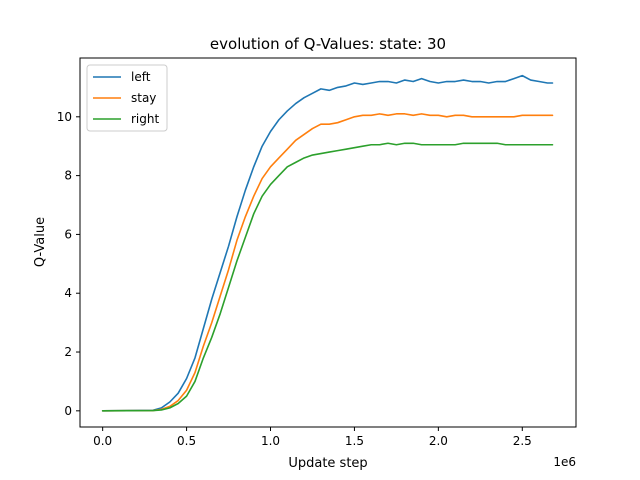 This screenshot has width=640, height=480. What do you see at coordinates (328, 44) in the screenshot?
I see `chart-title: evolution of Q-Values: state: 30` at bounding box center [328, 44].